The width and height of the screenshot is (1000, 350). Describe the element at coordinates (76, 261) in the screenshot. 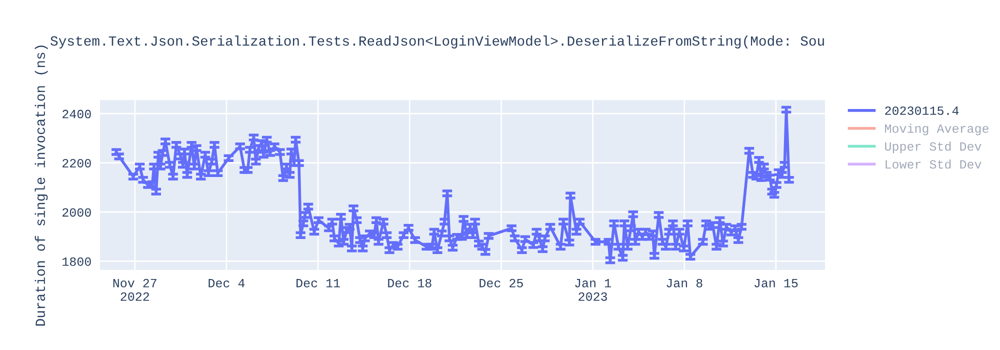

I see `y-tick-label: 1800` at that location.